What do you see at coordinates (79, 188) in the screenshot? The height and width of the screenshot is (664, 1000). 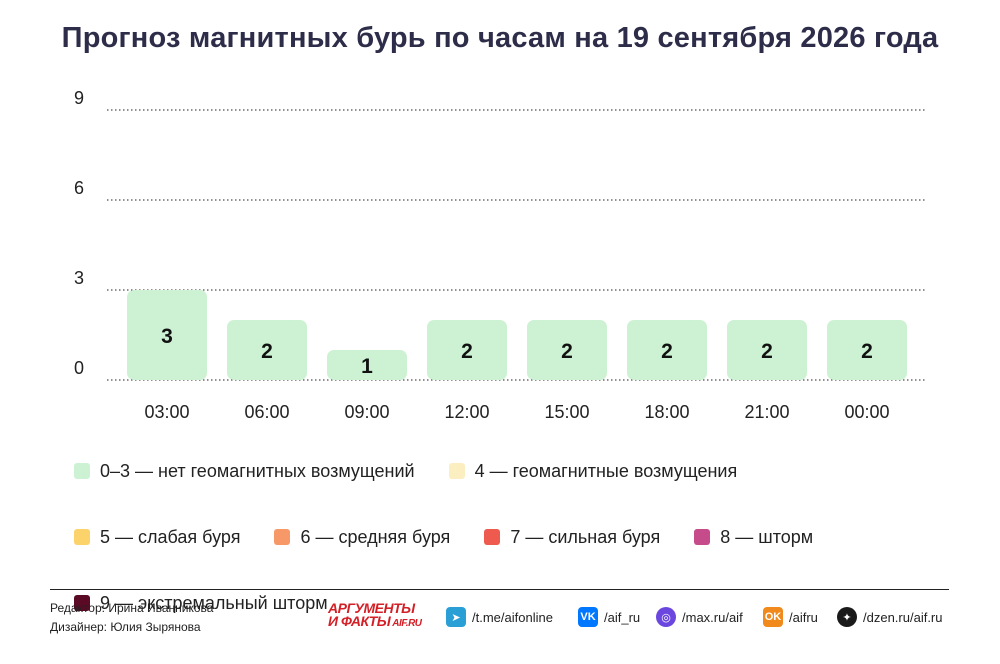 I see `y-tick-label: 6` at bounding box center [79, 188].